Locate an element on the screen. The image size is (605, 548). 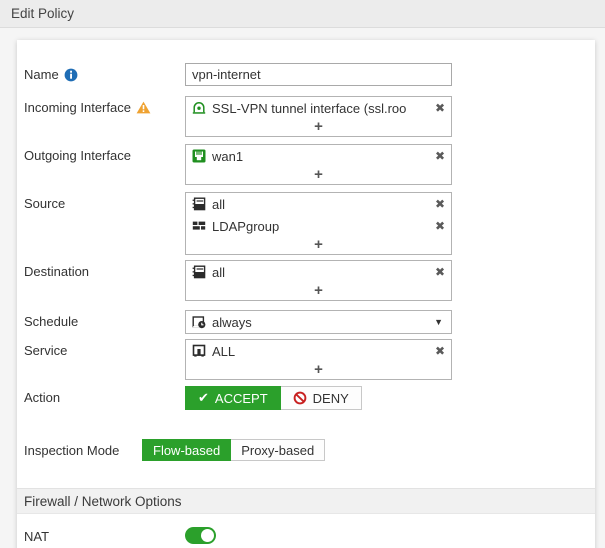
check-icon: ✔ is located at coordinates (203, 397).